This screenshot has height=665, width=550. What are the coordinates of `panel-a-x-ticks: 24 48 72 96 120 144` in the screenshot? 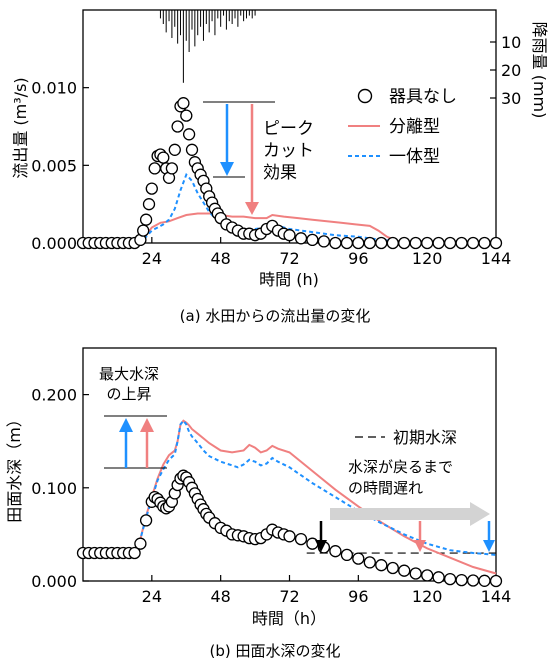 It's located at (327, 252).